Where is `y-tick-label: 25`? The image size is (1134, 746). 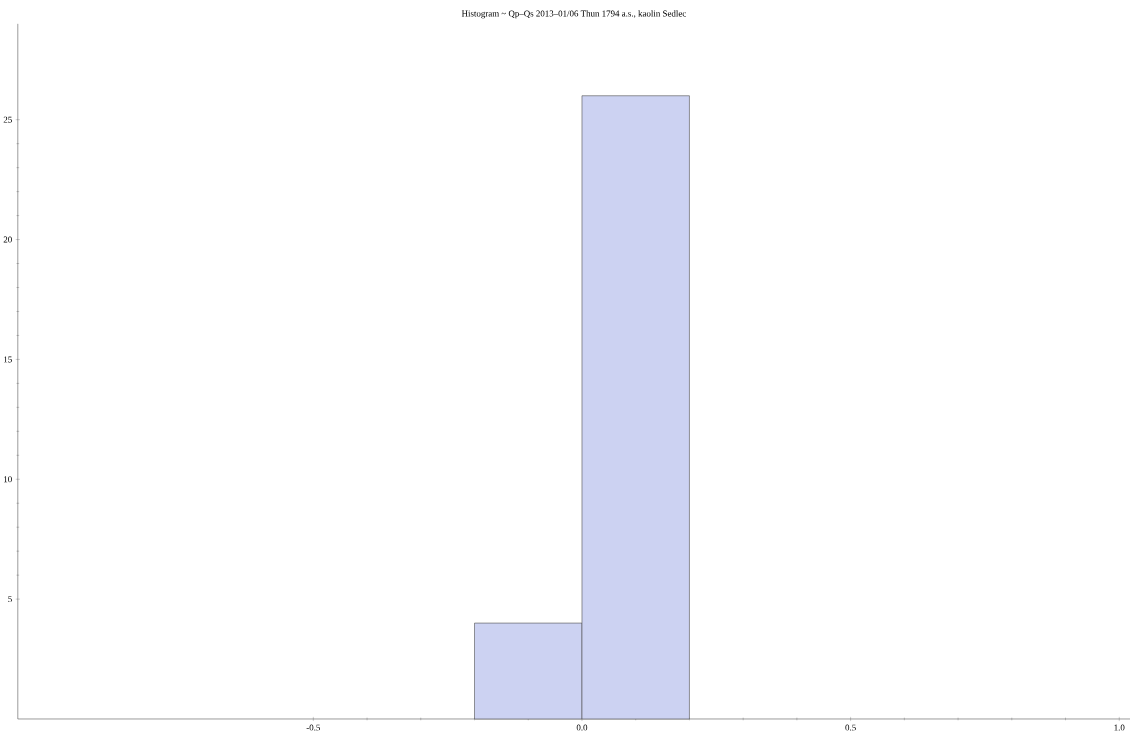
y-tick-label: 25 is located at coordinates (7, 119).